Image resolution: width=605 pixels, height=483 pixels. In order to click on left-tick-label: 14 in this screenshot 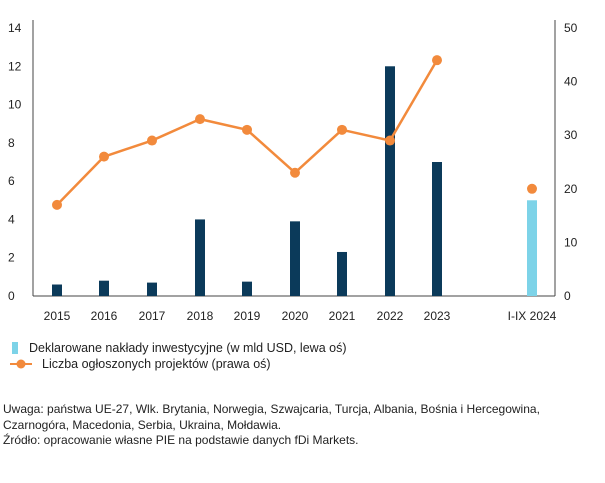, I will do `click(15, 28)`.